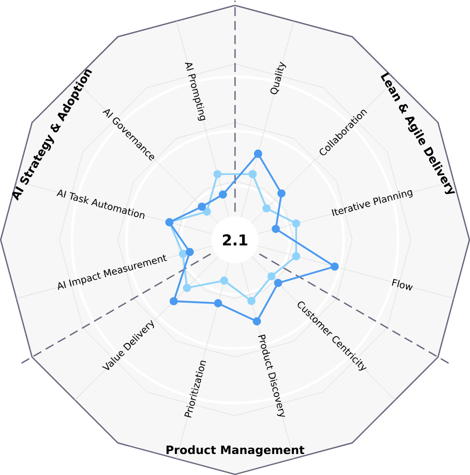 The height and width of the screenshot is (475, 470). Describe the element at coordinates (372, 203) in the screenshot. I see `spoke-label: Iterative Planning` at that location.